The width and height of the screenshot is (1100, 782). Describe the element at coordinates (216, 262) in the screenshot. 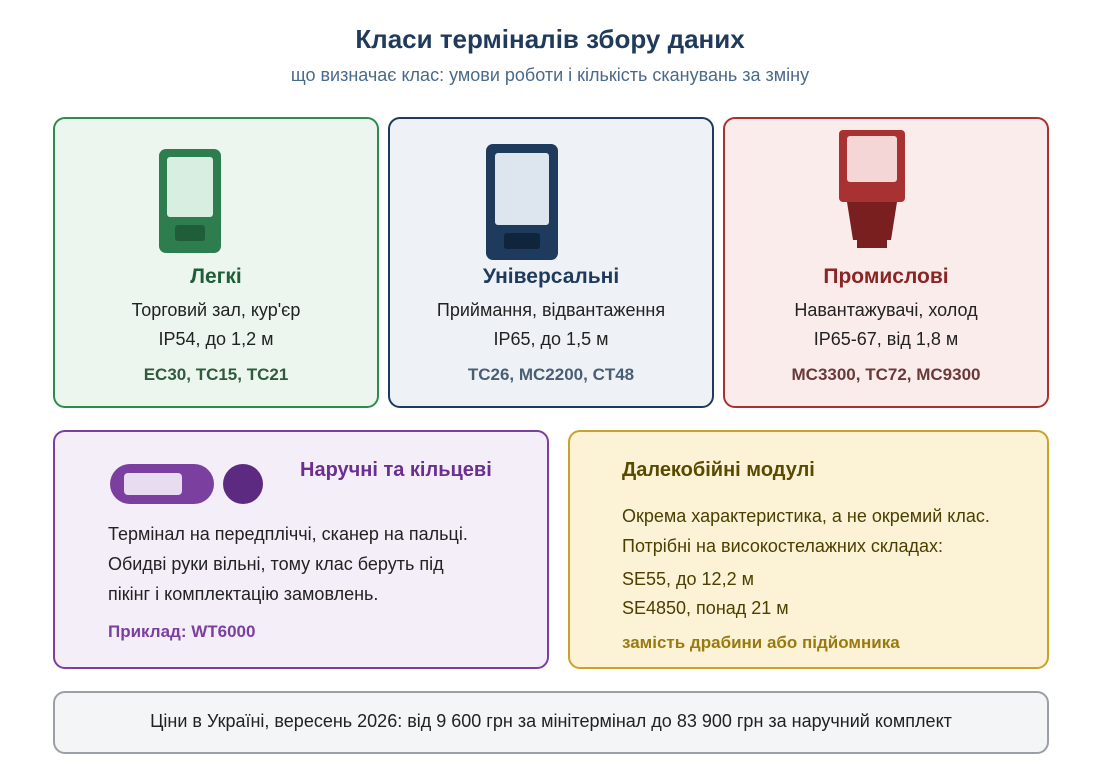

I see `card-light` at that location.